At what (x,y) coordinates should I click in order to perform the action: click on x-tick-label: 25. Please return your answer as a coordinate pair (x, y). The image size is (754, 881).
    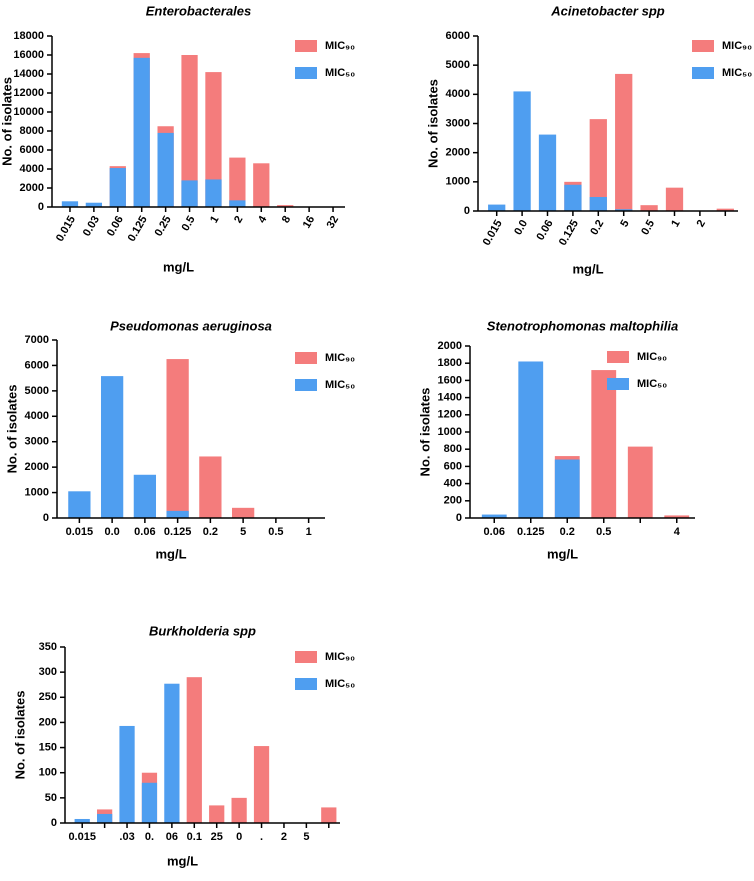
    Looking at the image, I should click on (217, 837).